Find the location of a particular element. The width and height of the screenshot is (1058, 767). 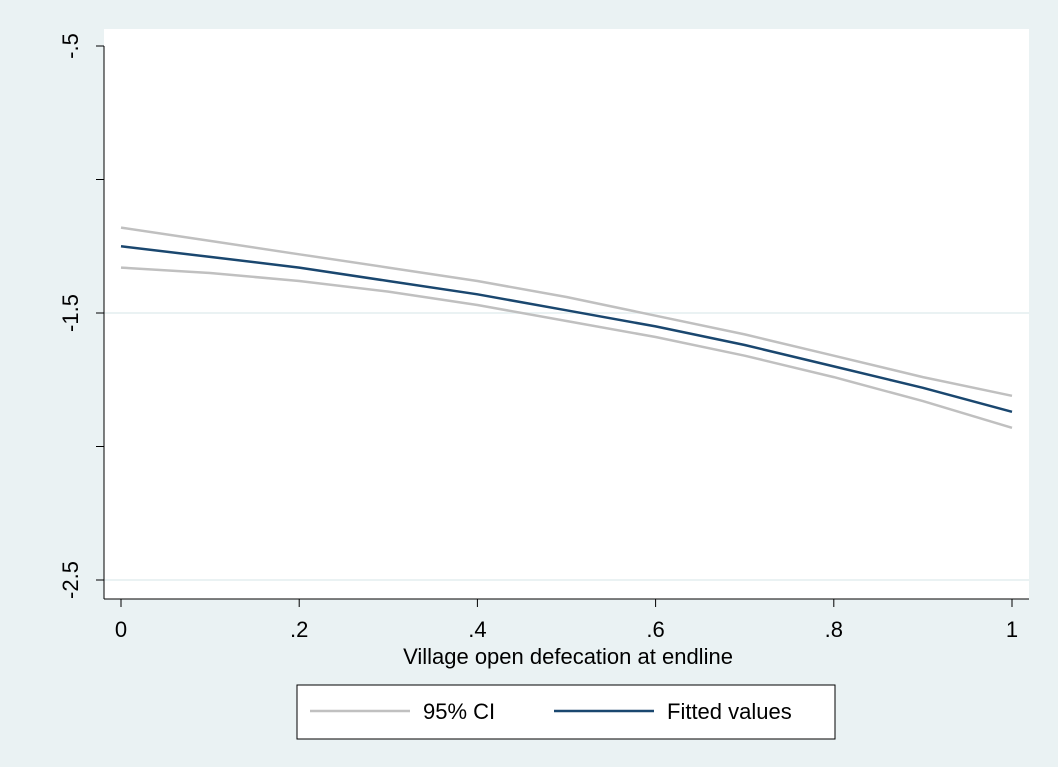

x-tick-label-1: .2 is located at coordinates (299, 629).